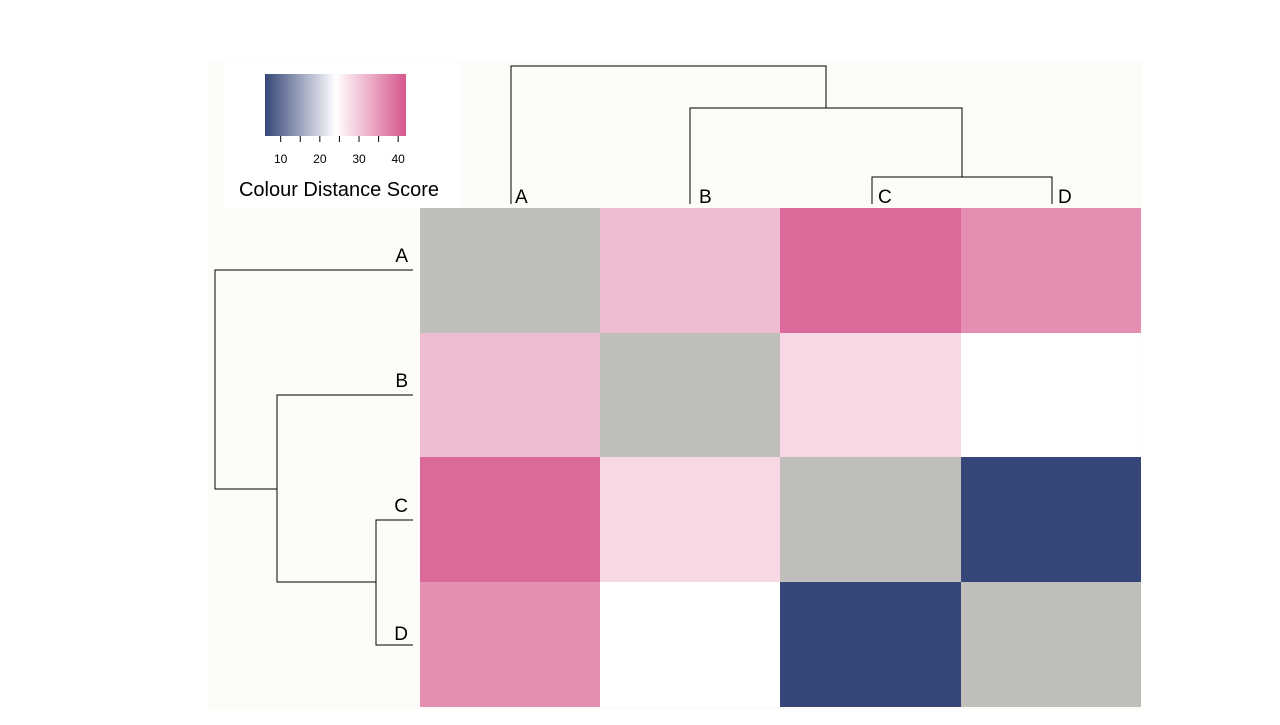 The image size is (1280, 725). Describe the element at coordinates (690, 270) in the screenshot. I see `heatmap-cell-A-B` at that location.